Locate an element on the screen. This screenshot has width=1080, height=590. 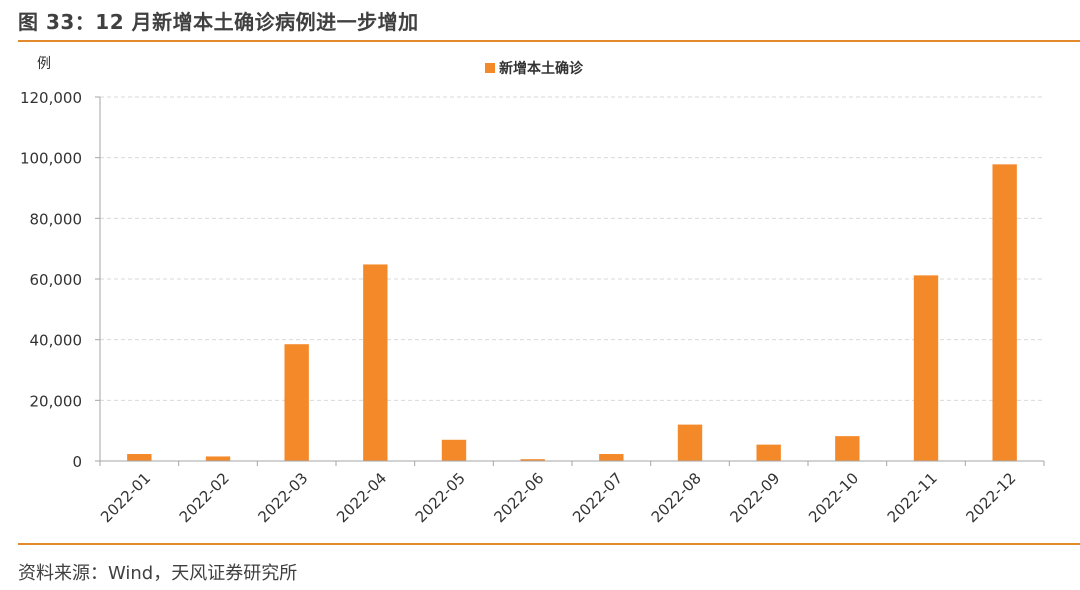
x-tick-label: 2022-04 is located at coordinates (361, 497).